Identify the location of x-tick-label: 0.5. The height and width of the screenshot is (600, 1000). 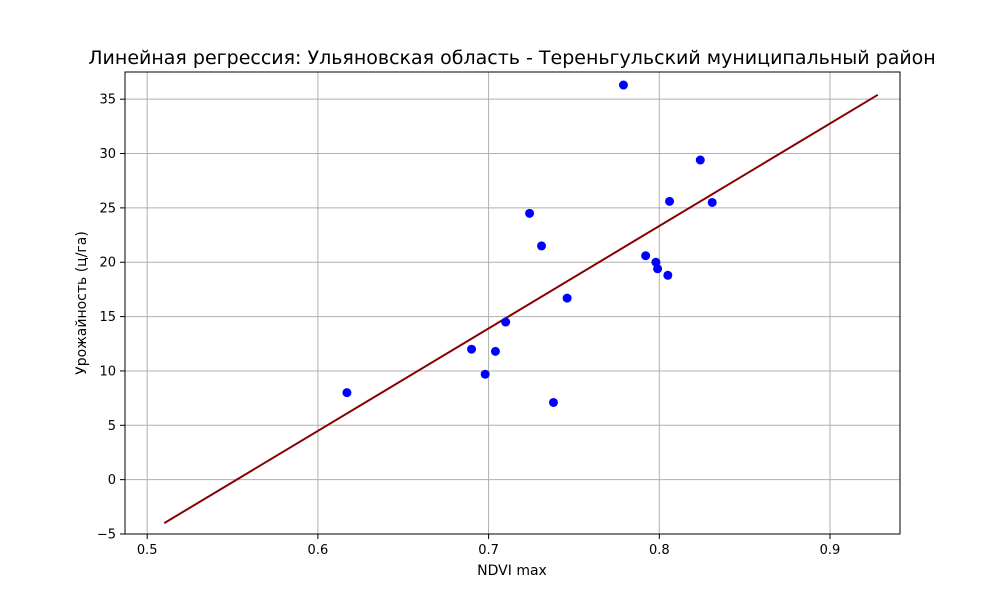
(147, 550).